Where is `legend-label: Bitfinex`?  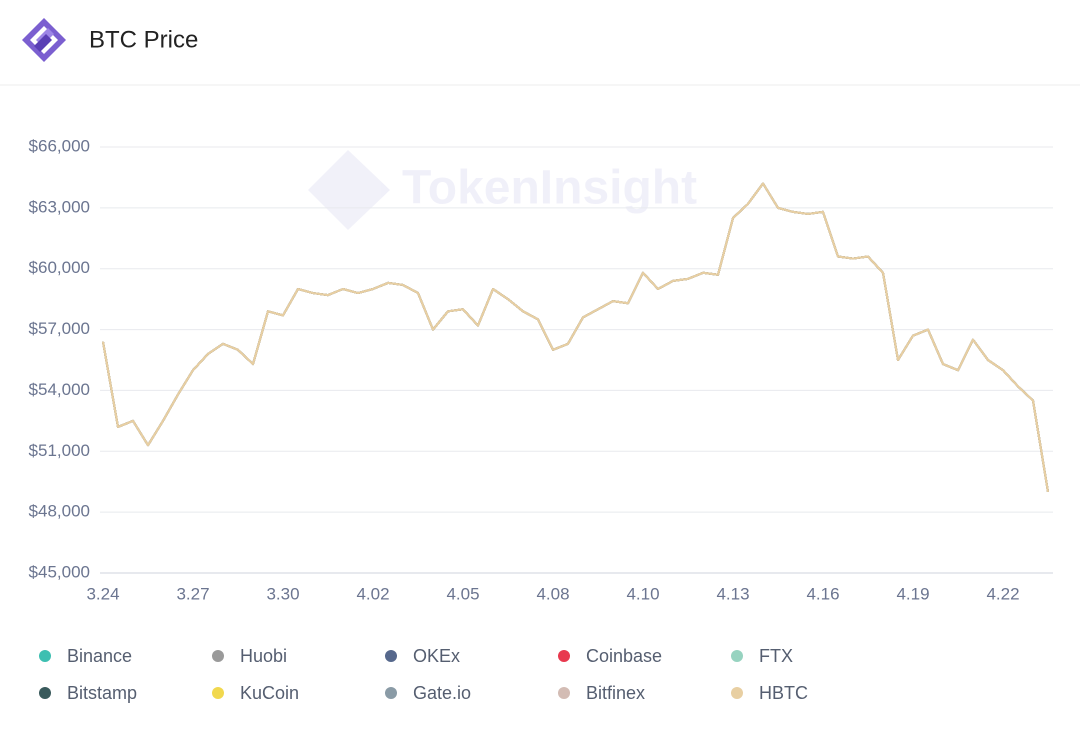 legend-label: Bitfinex is located at coordinates (615, 693).